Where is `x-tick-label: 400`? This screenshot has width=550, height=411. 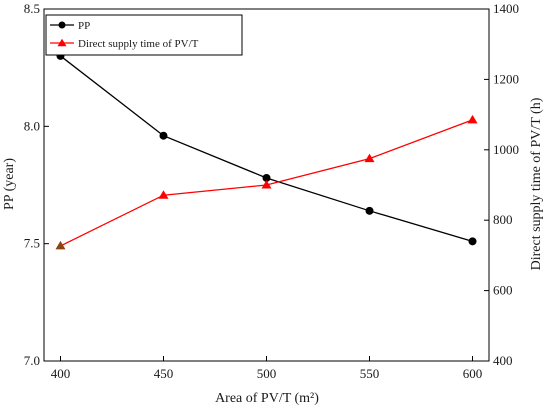 x-tick-label: 400 is located at coordinates (61, 373).